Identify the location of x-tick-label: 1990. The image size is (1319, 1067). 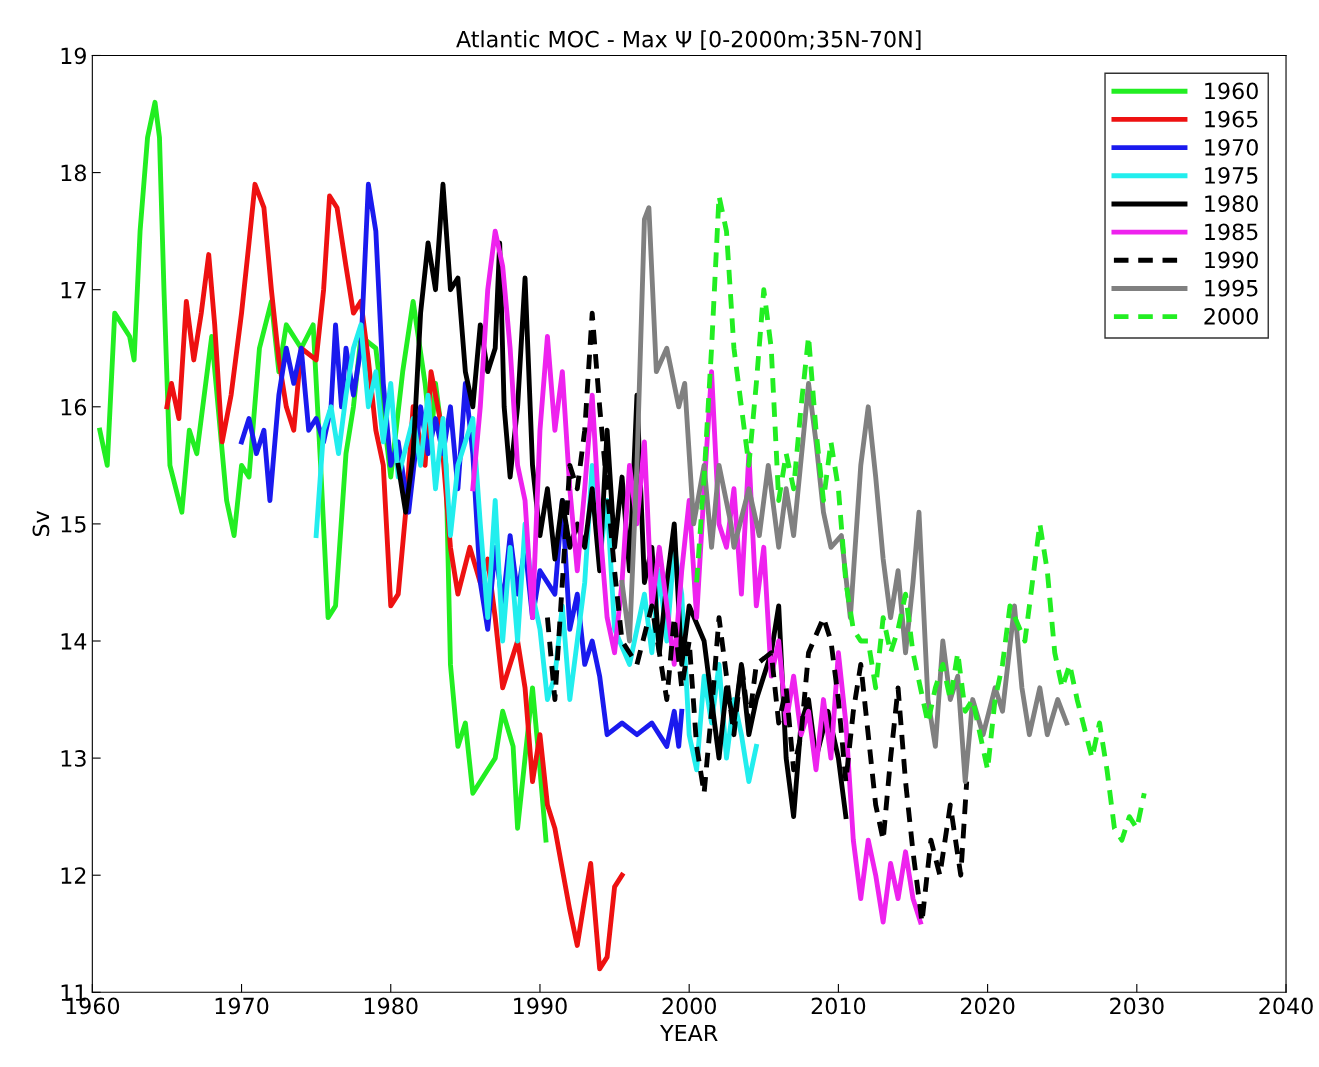
(540, 1006).